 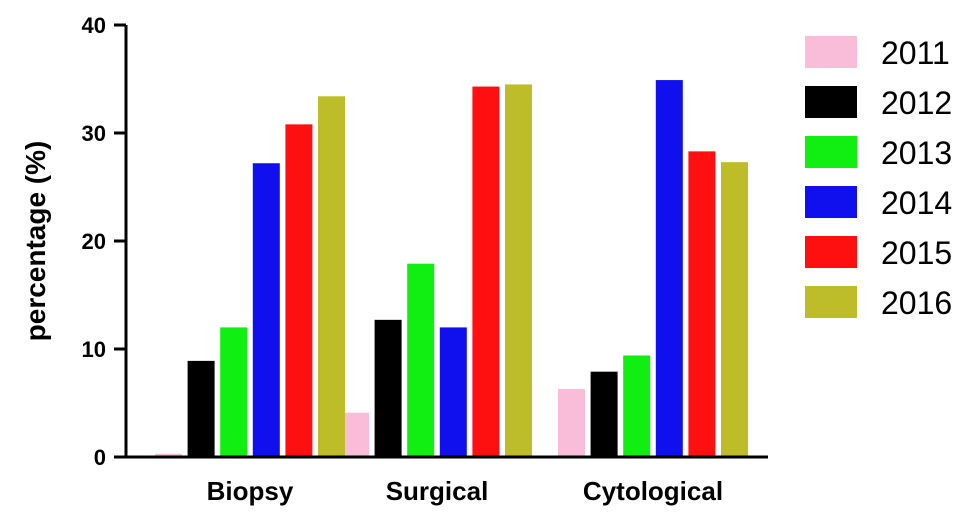 I want to click on bar-2011-cytological, so click(x=571, y=422).